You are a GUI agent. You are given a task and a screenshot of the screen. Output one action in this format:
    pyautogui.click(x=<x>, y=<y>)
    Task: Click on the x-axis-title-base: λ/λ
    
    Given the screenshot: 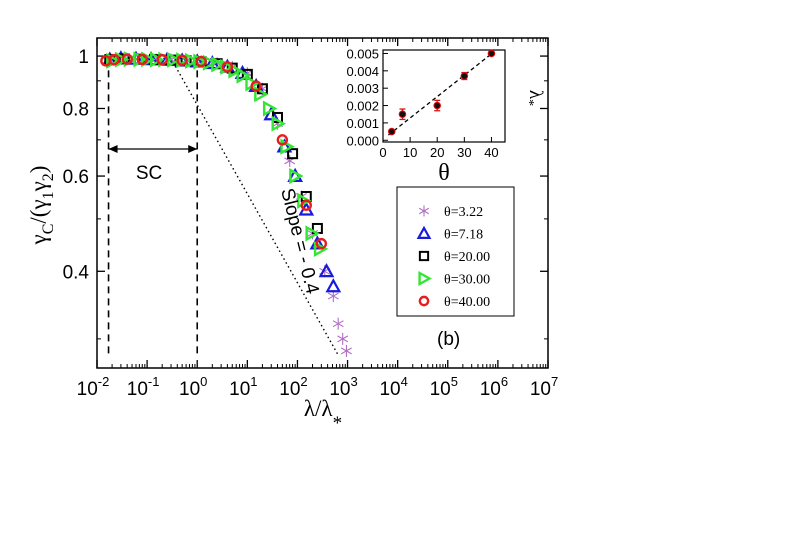 What is the action you would take?
    pyautogui.click(x=319, y=408)
    